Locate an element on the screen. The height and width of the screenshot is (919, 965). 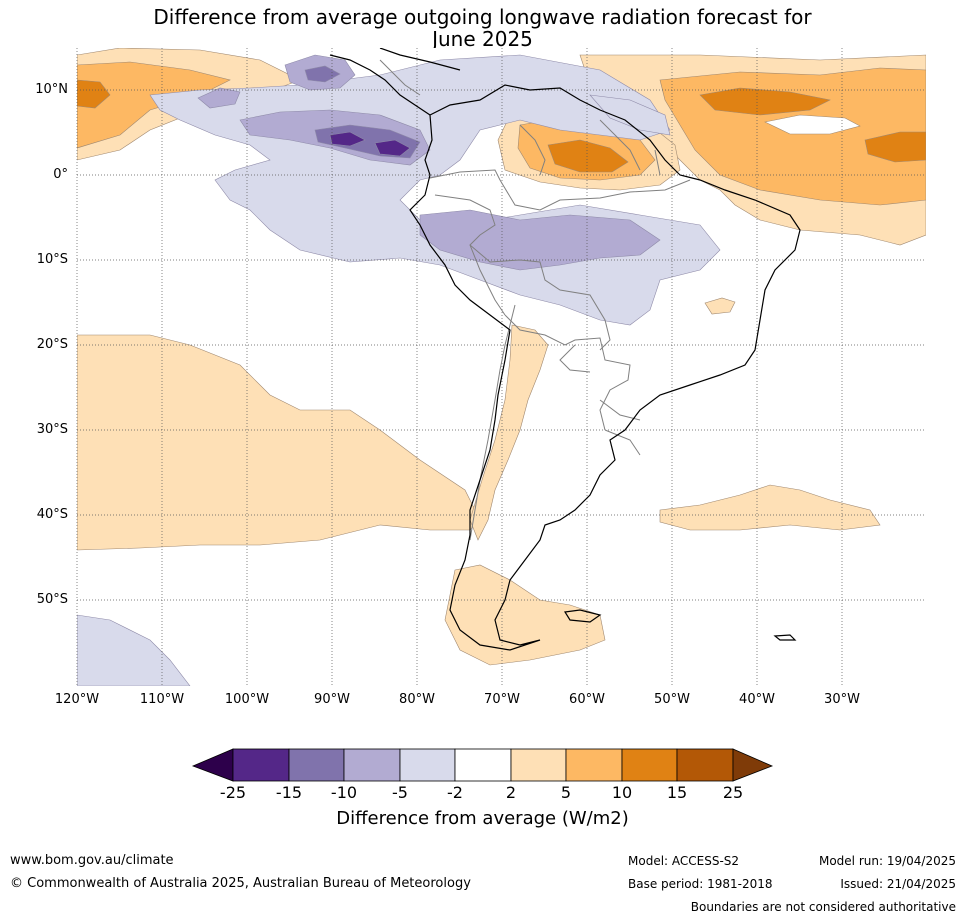
lon-label-80w: 80°W is located at coordinates (417, 699).